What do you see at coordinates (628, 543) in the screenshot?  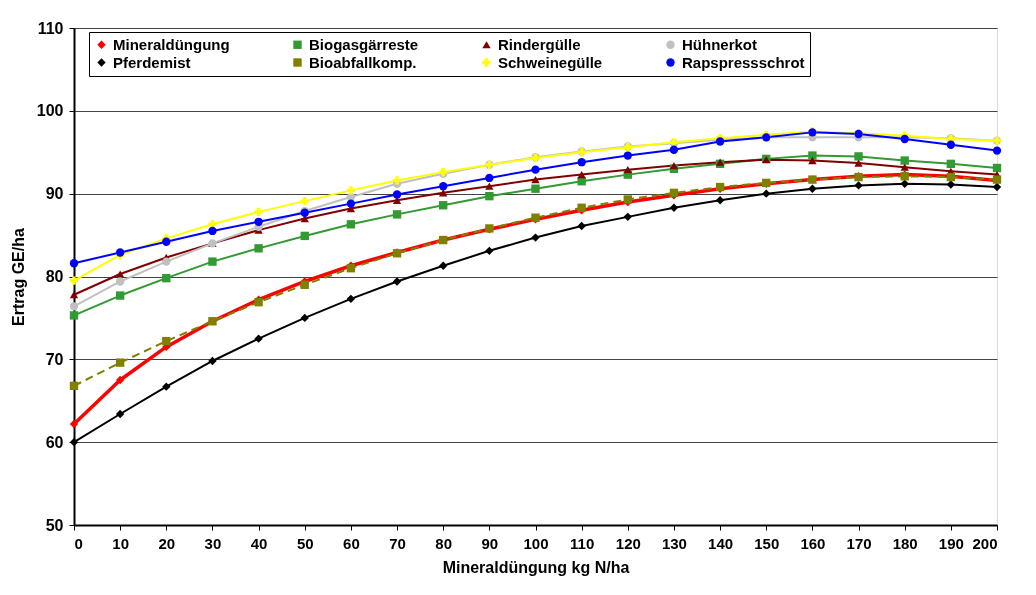 I see `x-tick-label: 120` at bounding box center [628, 543].